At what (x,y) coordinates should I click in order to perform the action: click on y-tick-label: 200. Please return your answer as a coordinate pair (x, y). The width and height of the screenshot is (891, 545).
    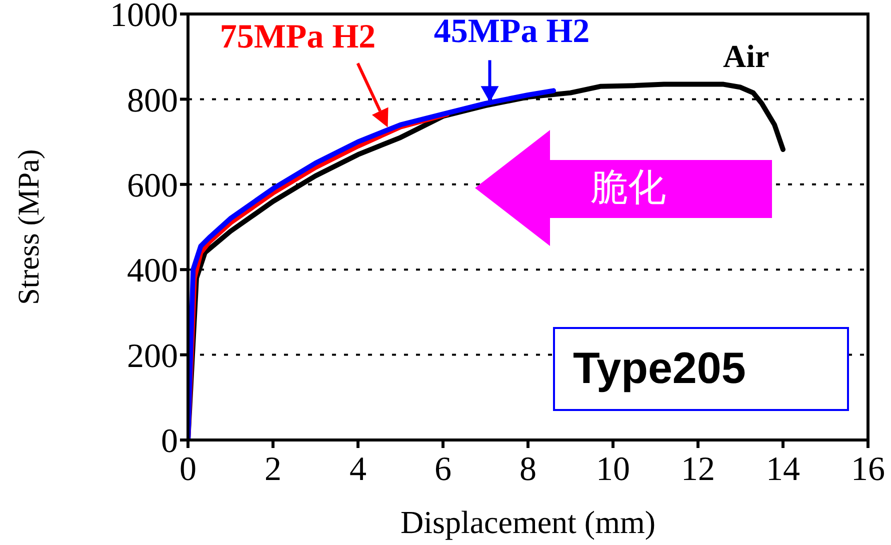
    Looking at the image, I should click on (152, 356).